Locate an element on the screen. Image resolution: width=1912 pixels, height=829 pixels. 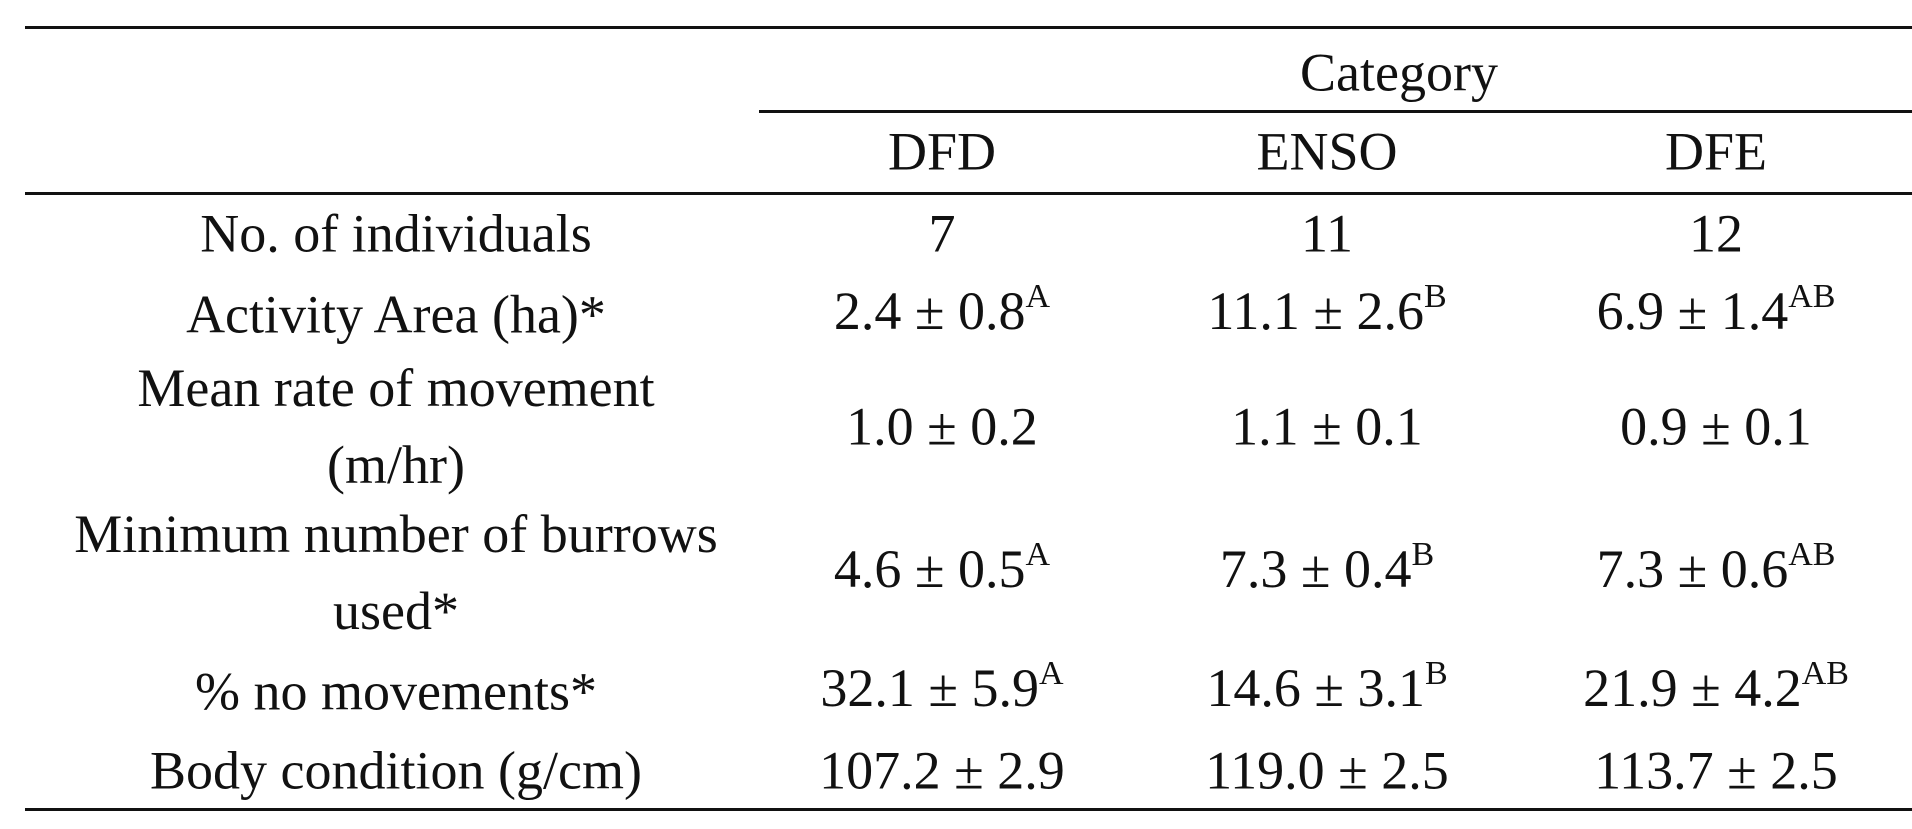
column-header: DFE is located at coordinates (1715, 151).